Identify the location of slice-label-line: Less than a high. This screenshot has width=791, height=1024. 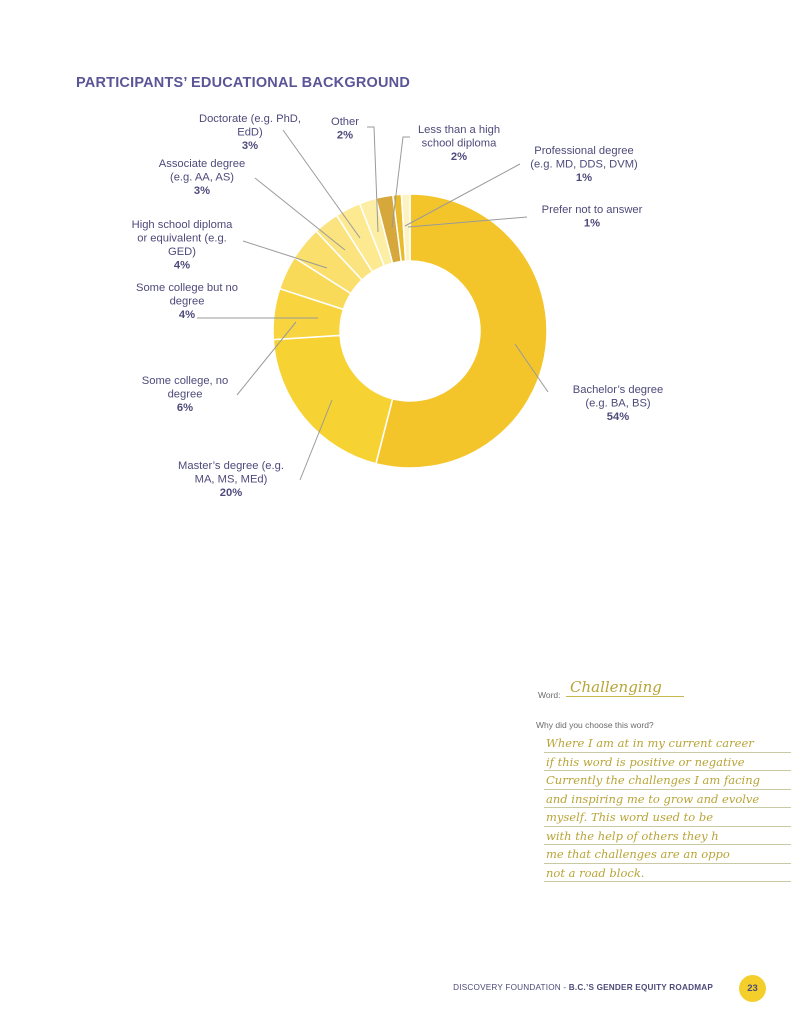
(459, 130).